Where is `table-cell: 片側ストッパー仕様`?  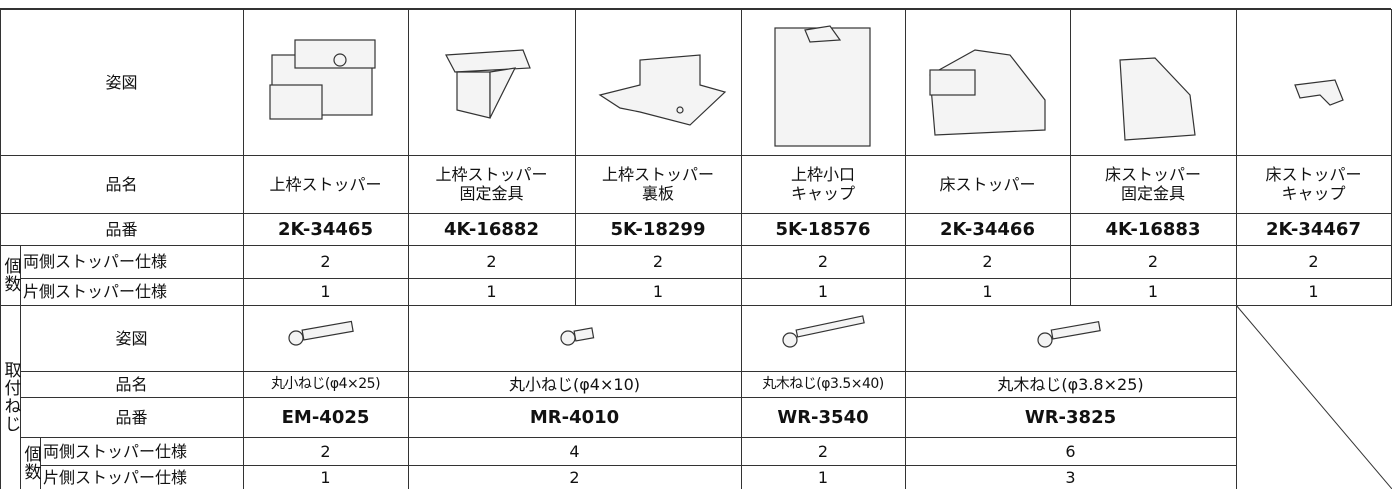 table-cell: 片側ストッパー仕様 is located at coordinates (132, 292).